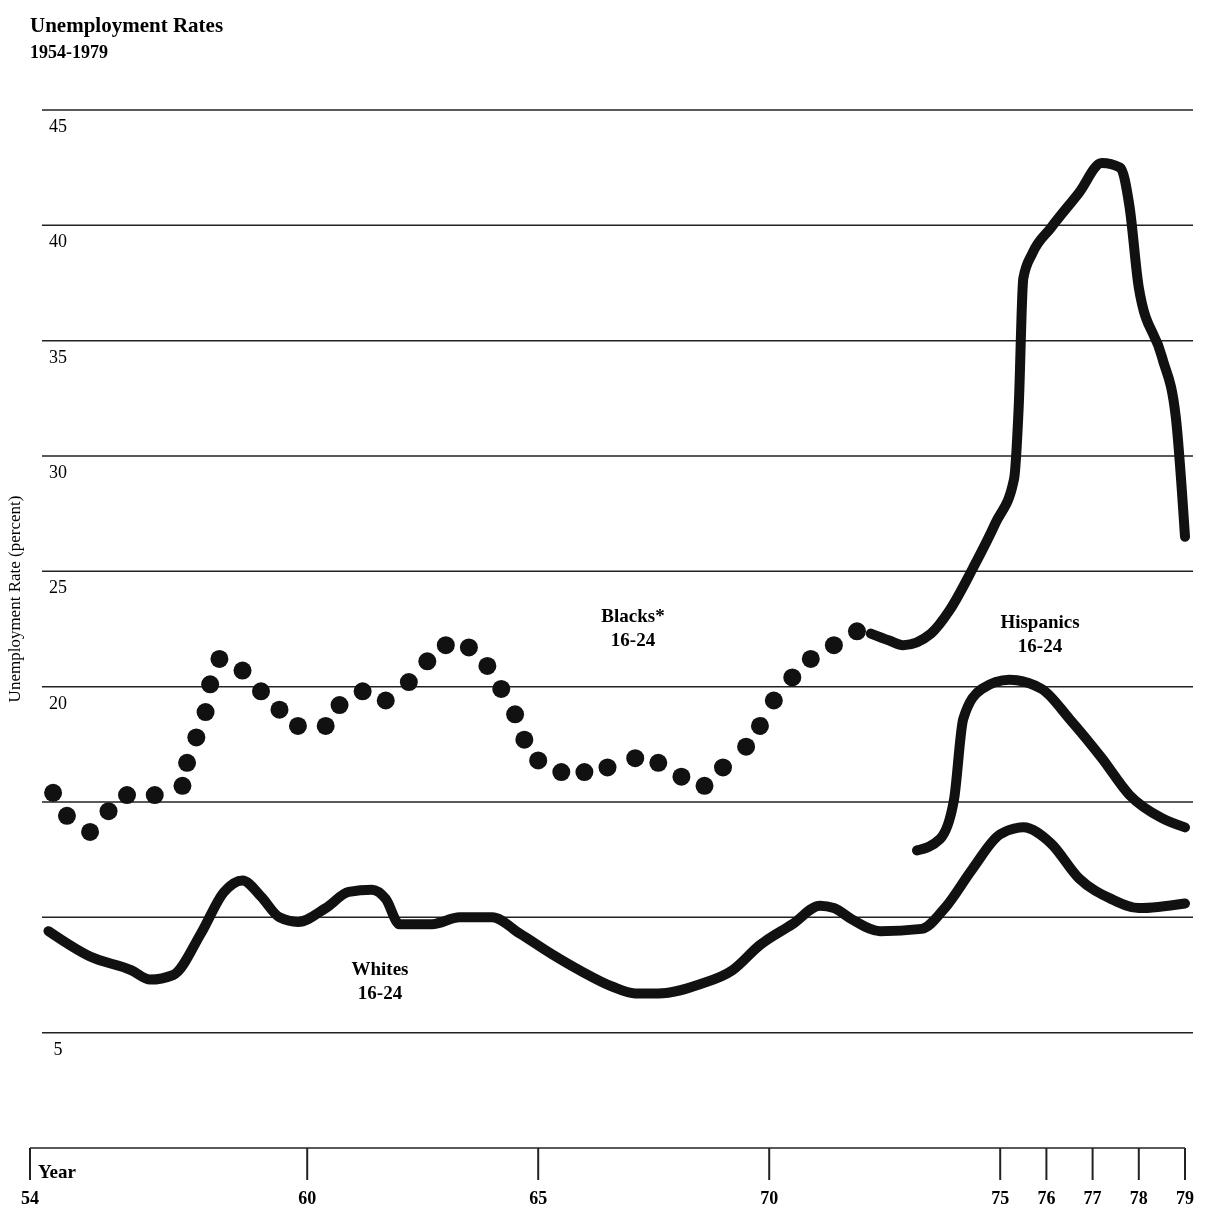 The image size is (1207, 1224). Describe the element at coordinates (1185, 1198) in the screenshot. I see `x-tick-label: 79` at that location.